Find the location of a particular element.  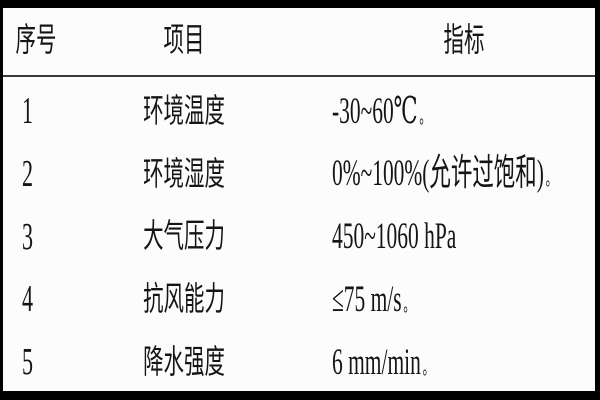

indicator-value: ≤75 m/s。 is located at coordinates (373, 299).